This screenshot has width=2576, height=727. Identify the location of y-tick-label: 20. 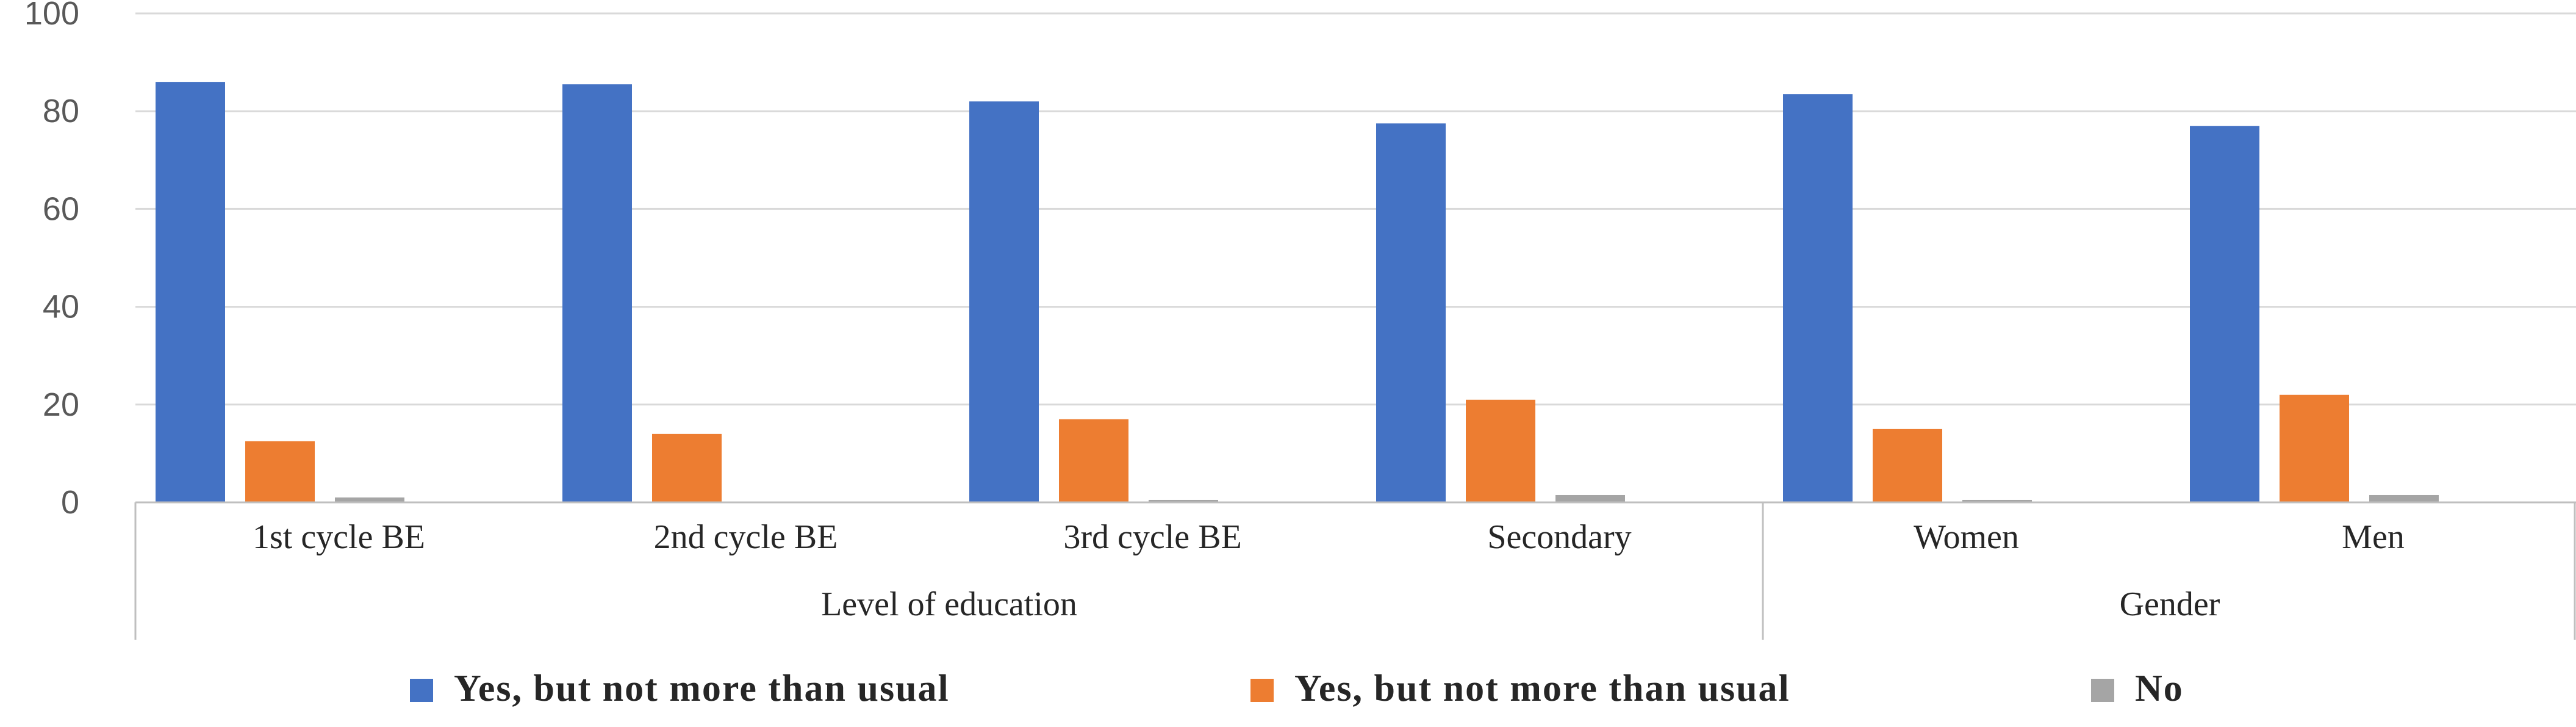
(61, 404).